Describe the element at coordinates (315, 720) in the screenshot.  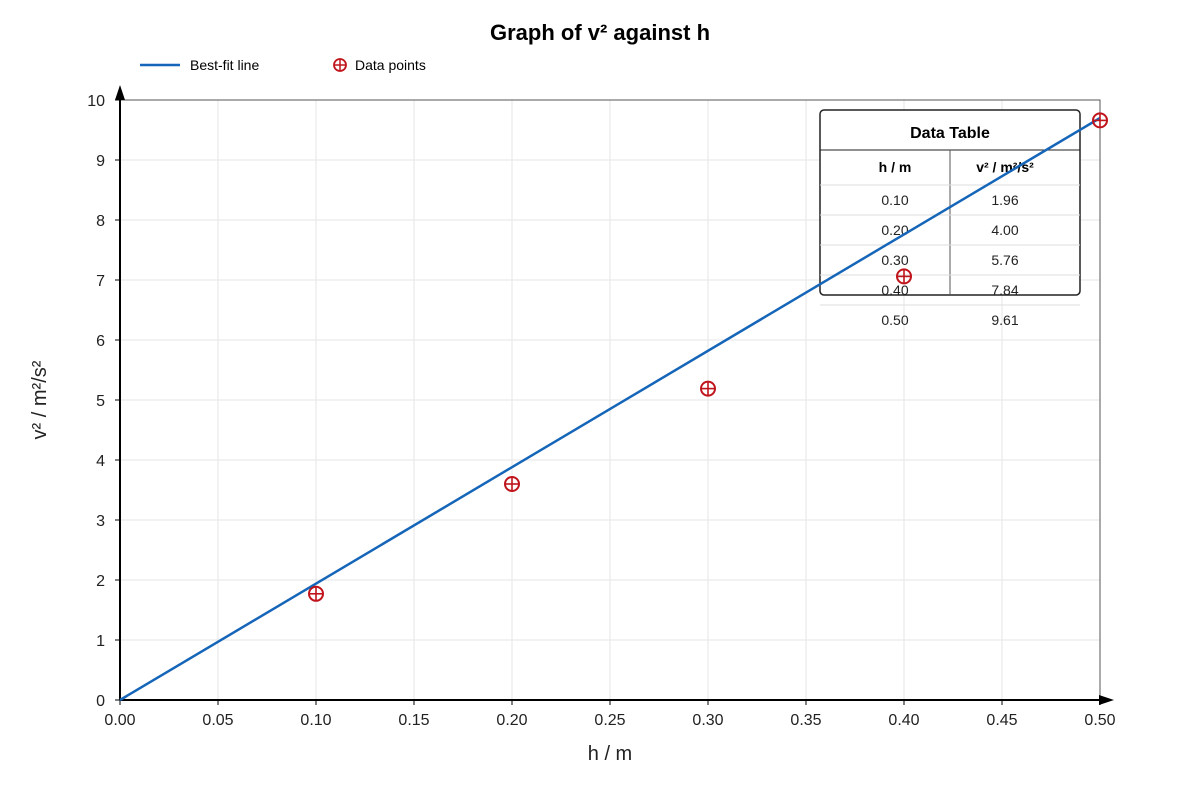
I see `x-tick-label: 0.10` at that location.